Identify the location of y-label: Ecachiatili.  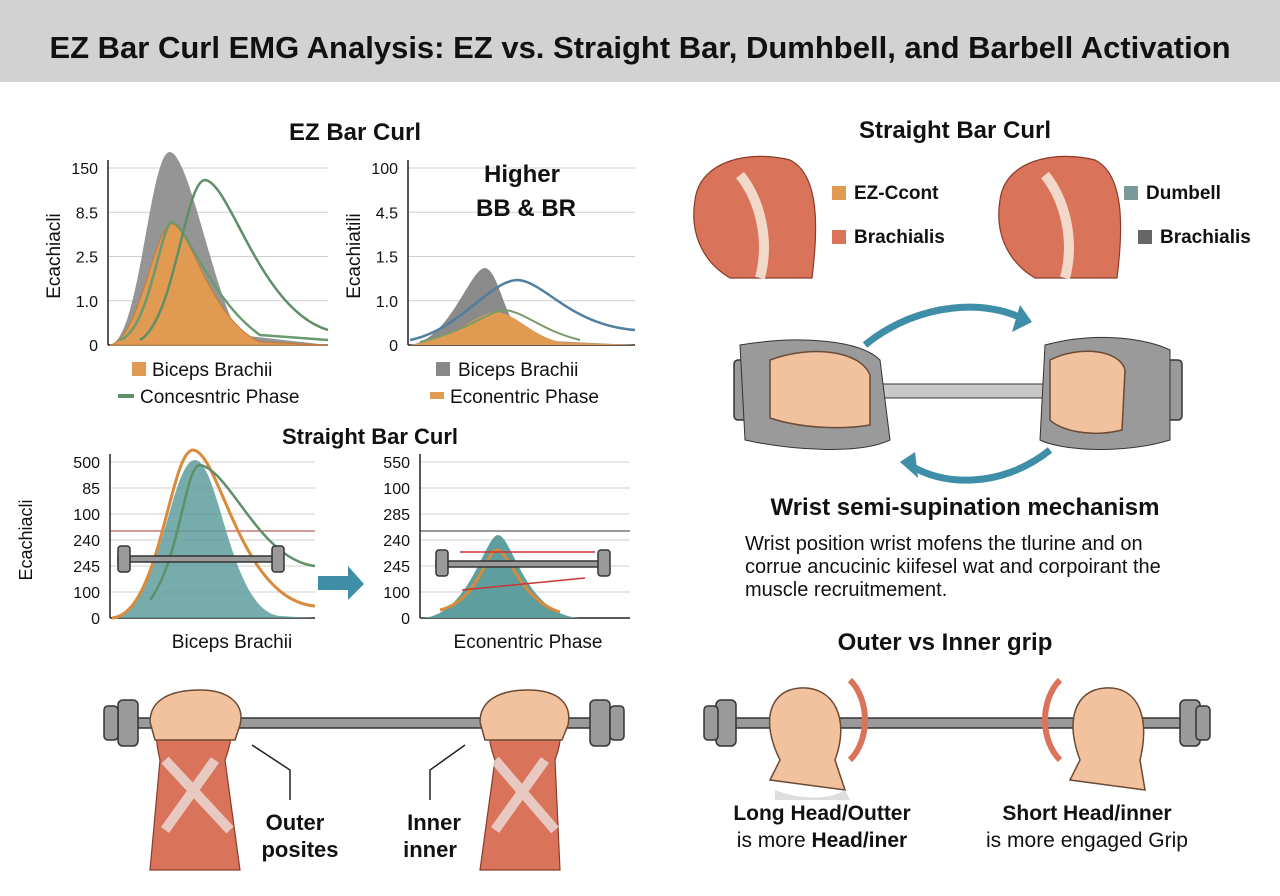
(354, 256).